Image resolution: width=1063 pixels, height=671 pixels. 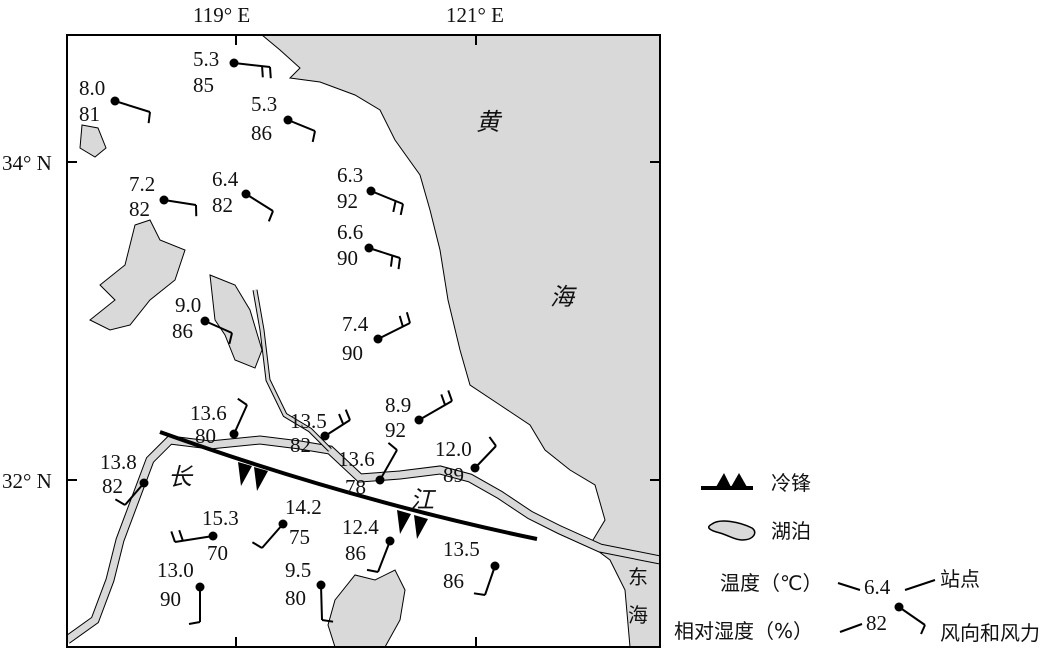 What do you see at coordinates (203, 85) in the screenshot?
I see `station-humidity: 85` at bounding box center [203, 85].